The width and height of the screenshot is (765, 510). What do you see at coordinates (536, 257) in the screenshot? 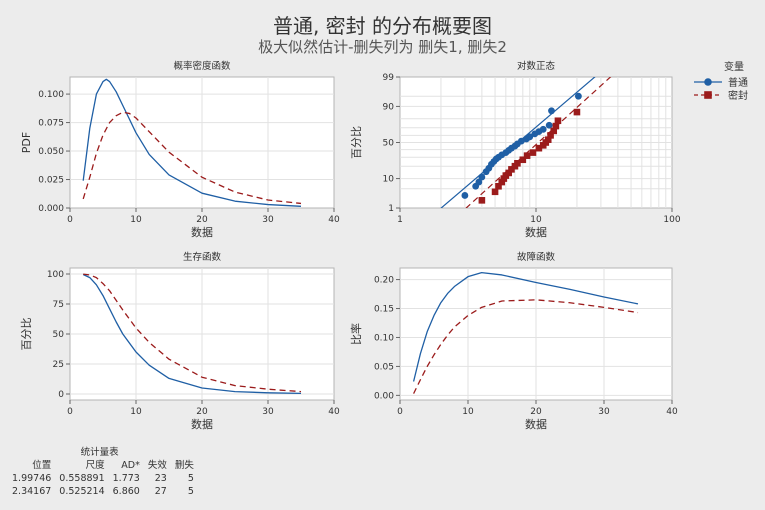
I see `panel-title: 故障函数` at bounding box center [536, 257].